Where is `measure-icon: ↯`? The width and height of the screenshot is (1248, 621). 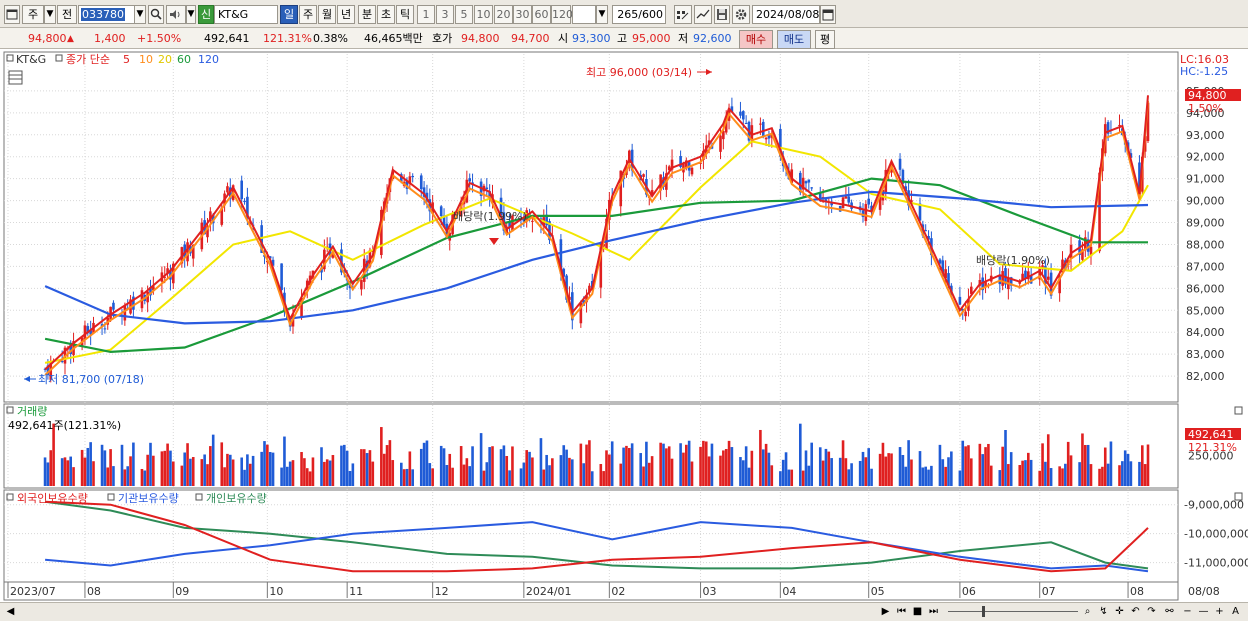 measure-icon: ↯ is located at coordinates (1103, 611).